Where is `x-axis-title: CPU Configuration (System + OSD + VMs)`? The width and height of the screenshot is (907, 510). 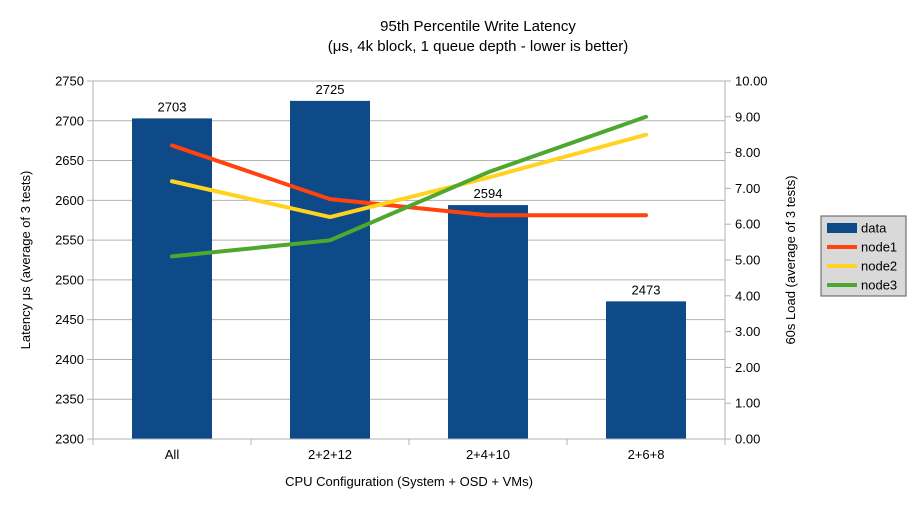
x-axis-title: CPU Configuration (System + OSD + VMs) is located at coordinates (409, 481).